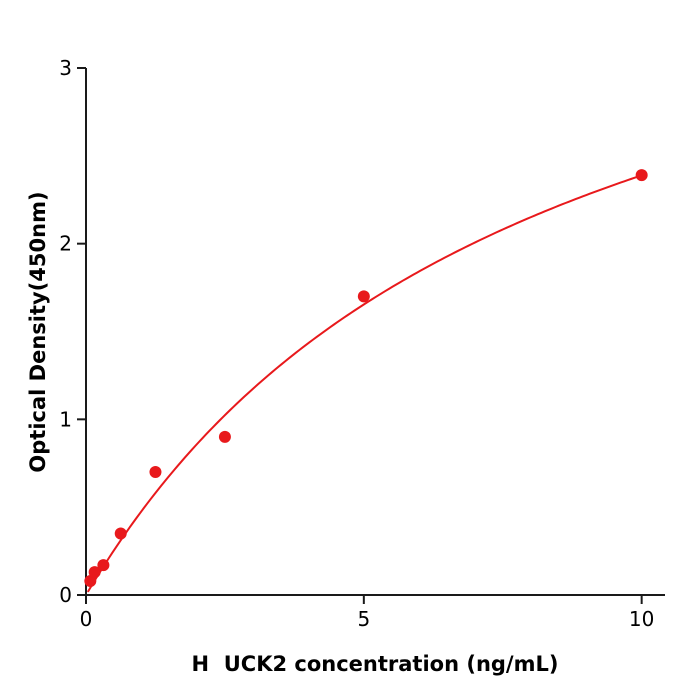  I want to click on x-tick-label: 5, so click(363, 619).